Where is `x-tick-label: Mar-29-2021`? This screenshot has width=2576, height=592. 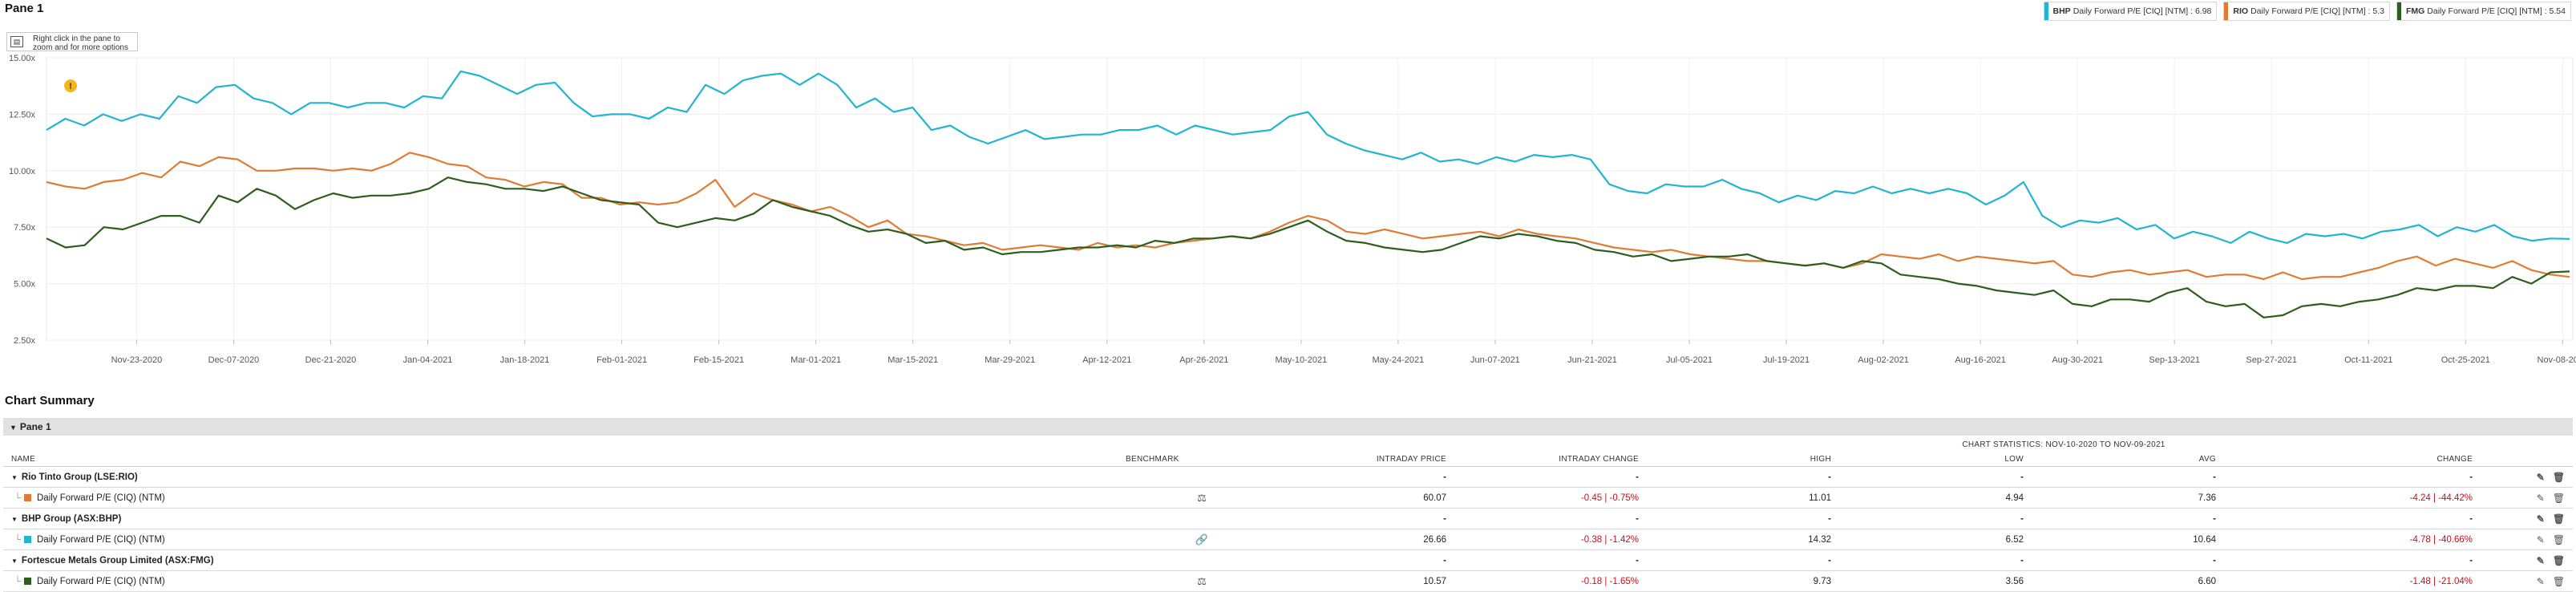
x-tick-label: Mar-29-2021 is located at coordinates (1010, 360).